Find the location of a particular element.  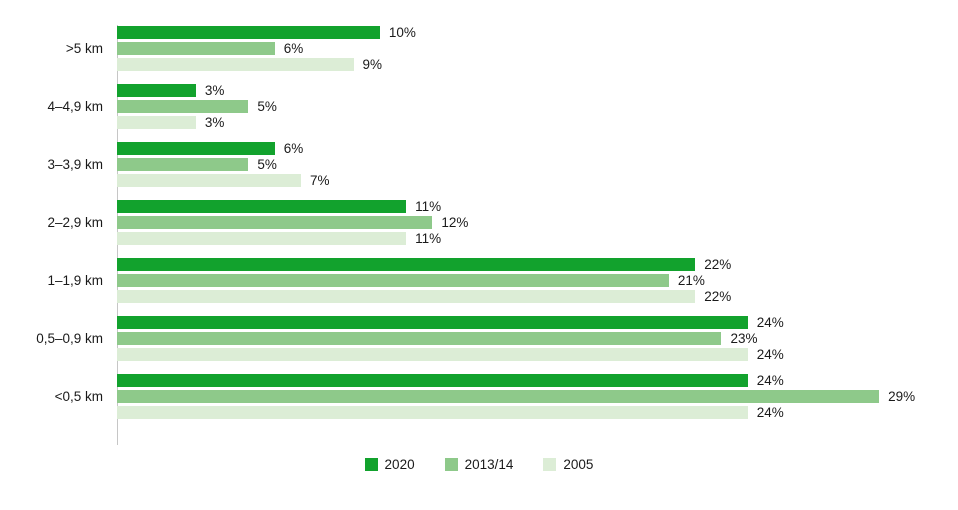

legend-label: 2013/14 is located at coordinates (489, 464).